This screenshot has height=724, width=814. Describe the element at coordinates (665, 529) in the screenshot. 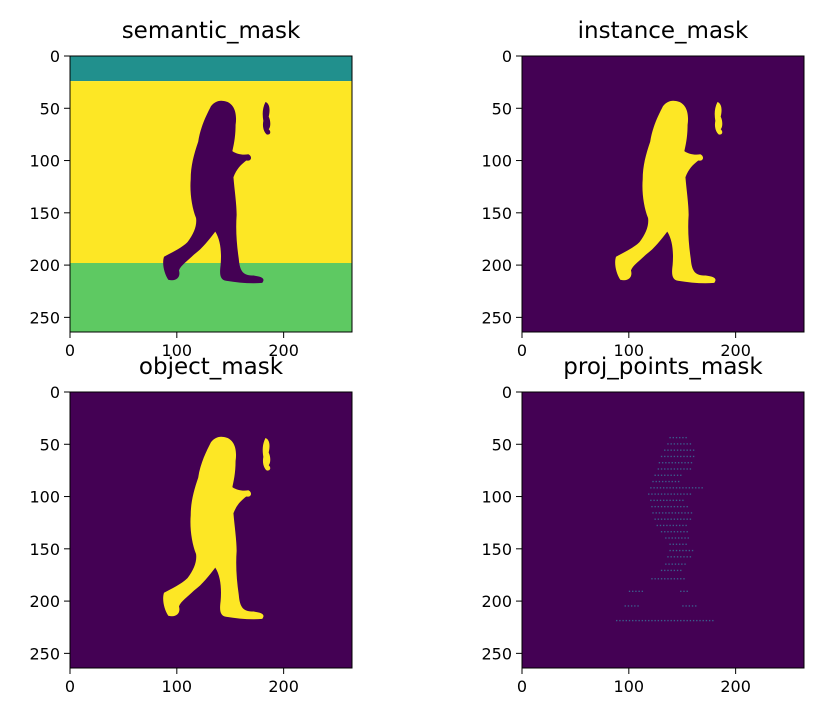

I see `proj-points-layer` at that location.